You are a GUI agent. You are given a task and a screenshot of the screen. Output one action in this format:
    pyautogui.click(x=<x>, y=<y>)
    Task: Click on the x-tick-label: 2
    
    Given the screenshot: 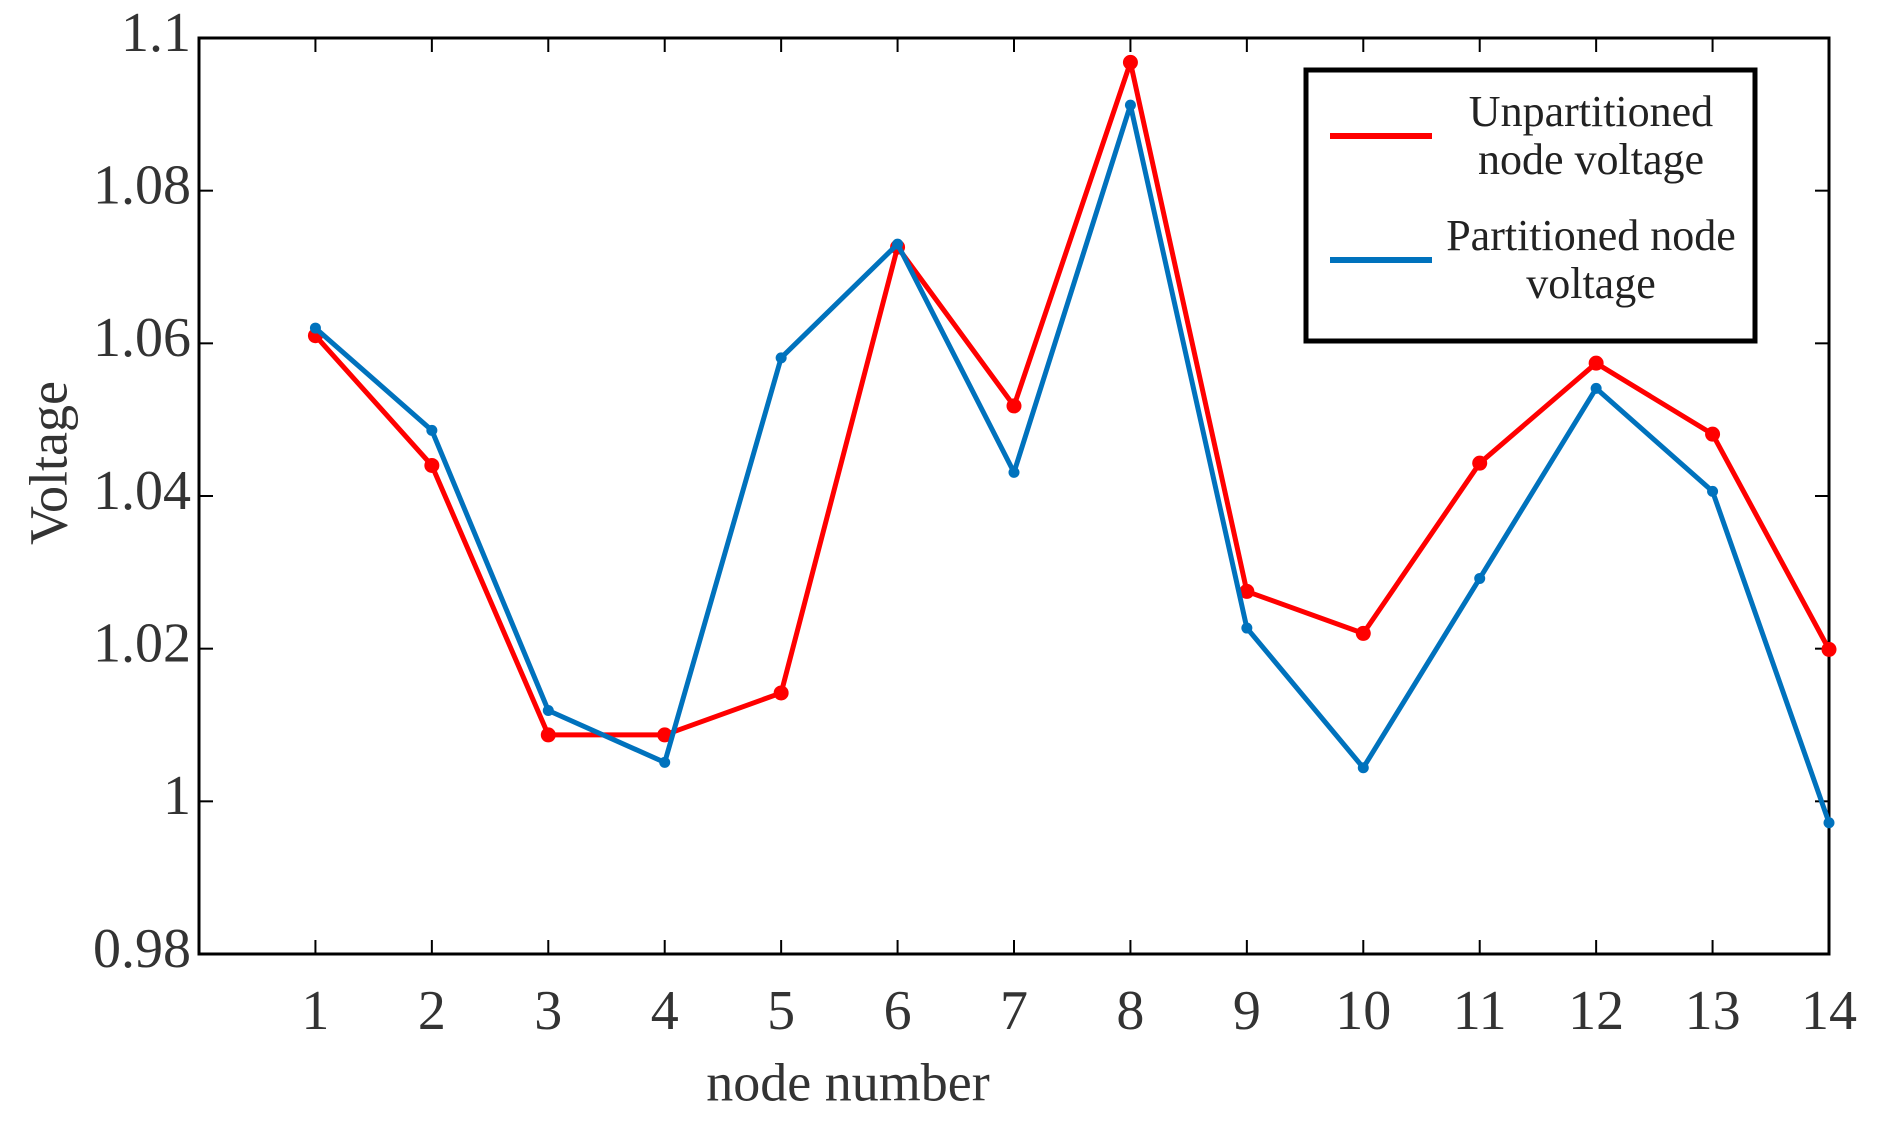 What is the action you would take?
    pyautogui.click(x=432, y=1011)
    